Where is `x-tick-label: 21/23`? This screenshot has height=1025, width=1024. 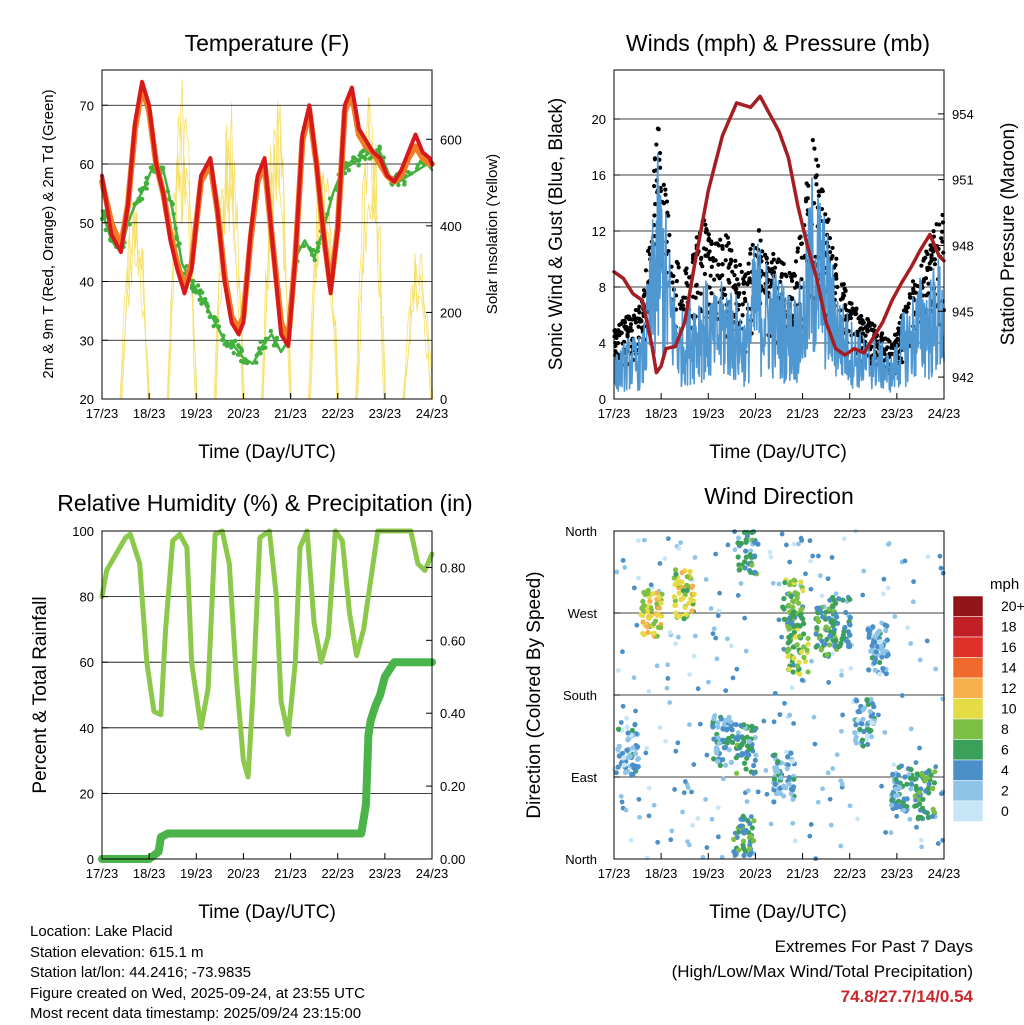
x-tick-label: 21/23 is located at coordinates (802, 413).